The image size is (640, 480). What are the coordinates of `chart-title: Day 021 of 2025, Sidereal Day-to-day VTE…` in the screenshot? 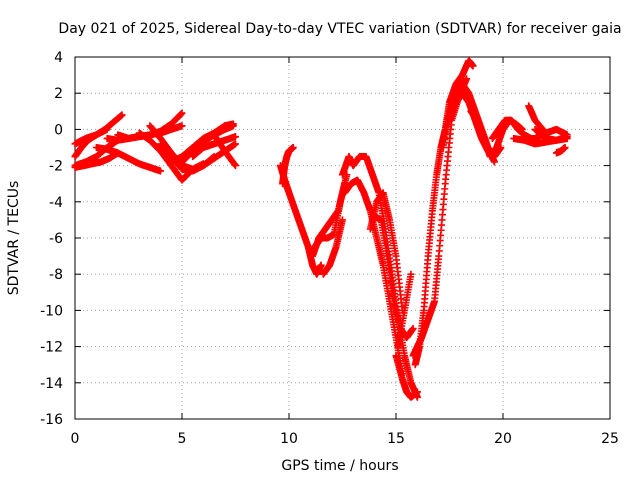 It's located at (339, 29).